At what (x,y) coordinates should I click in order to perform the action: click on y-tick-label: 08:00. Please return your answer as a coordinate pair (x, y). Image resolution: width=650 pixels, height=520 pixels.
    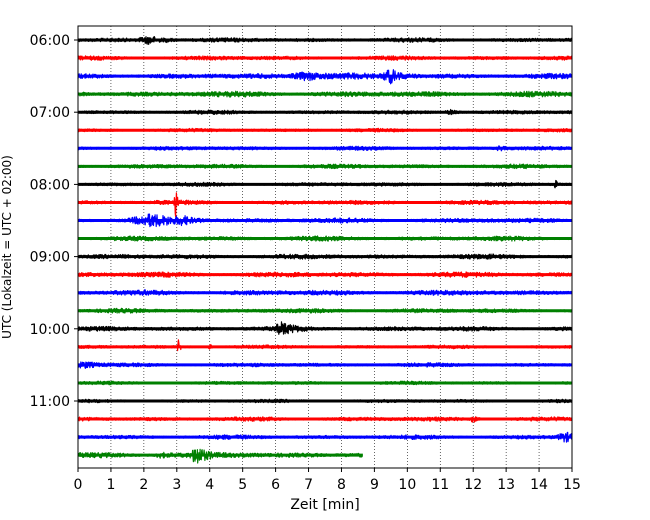
    Looking at the image, I should click on (50, 185).